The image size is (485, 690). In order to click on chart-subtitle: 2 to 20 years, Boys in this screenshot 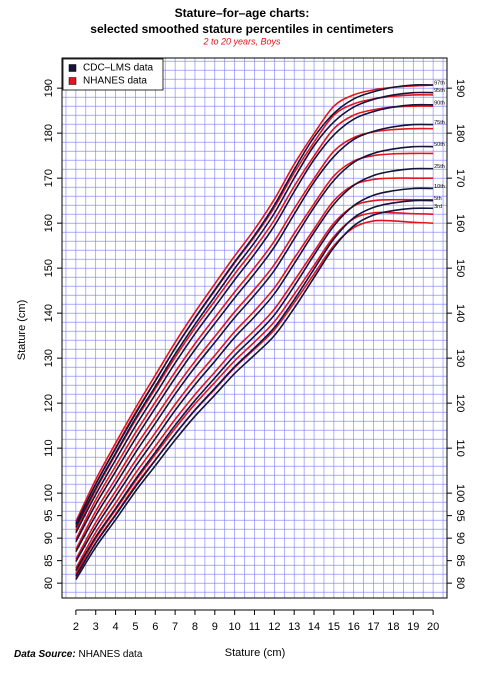, I will do `click(241, 41)`.